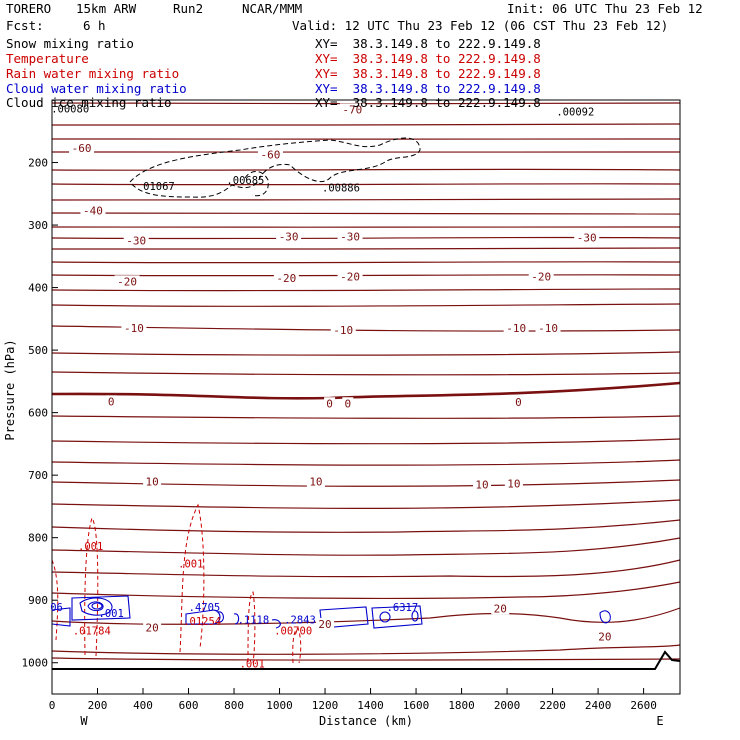 The image size is (740, 740). Describe the element at coordinates (403, 608) in the screenshot. I see `maximum-label-cloud: .6317` at that location.